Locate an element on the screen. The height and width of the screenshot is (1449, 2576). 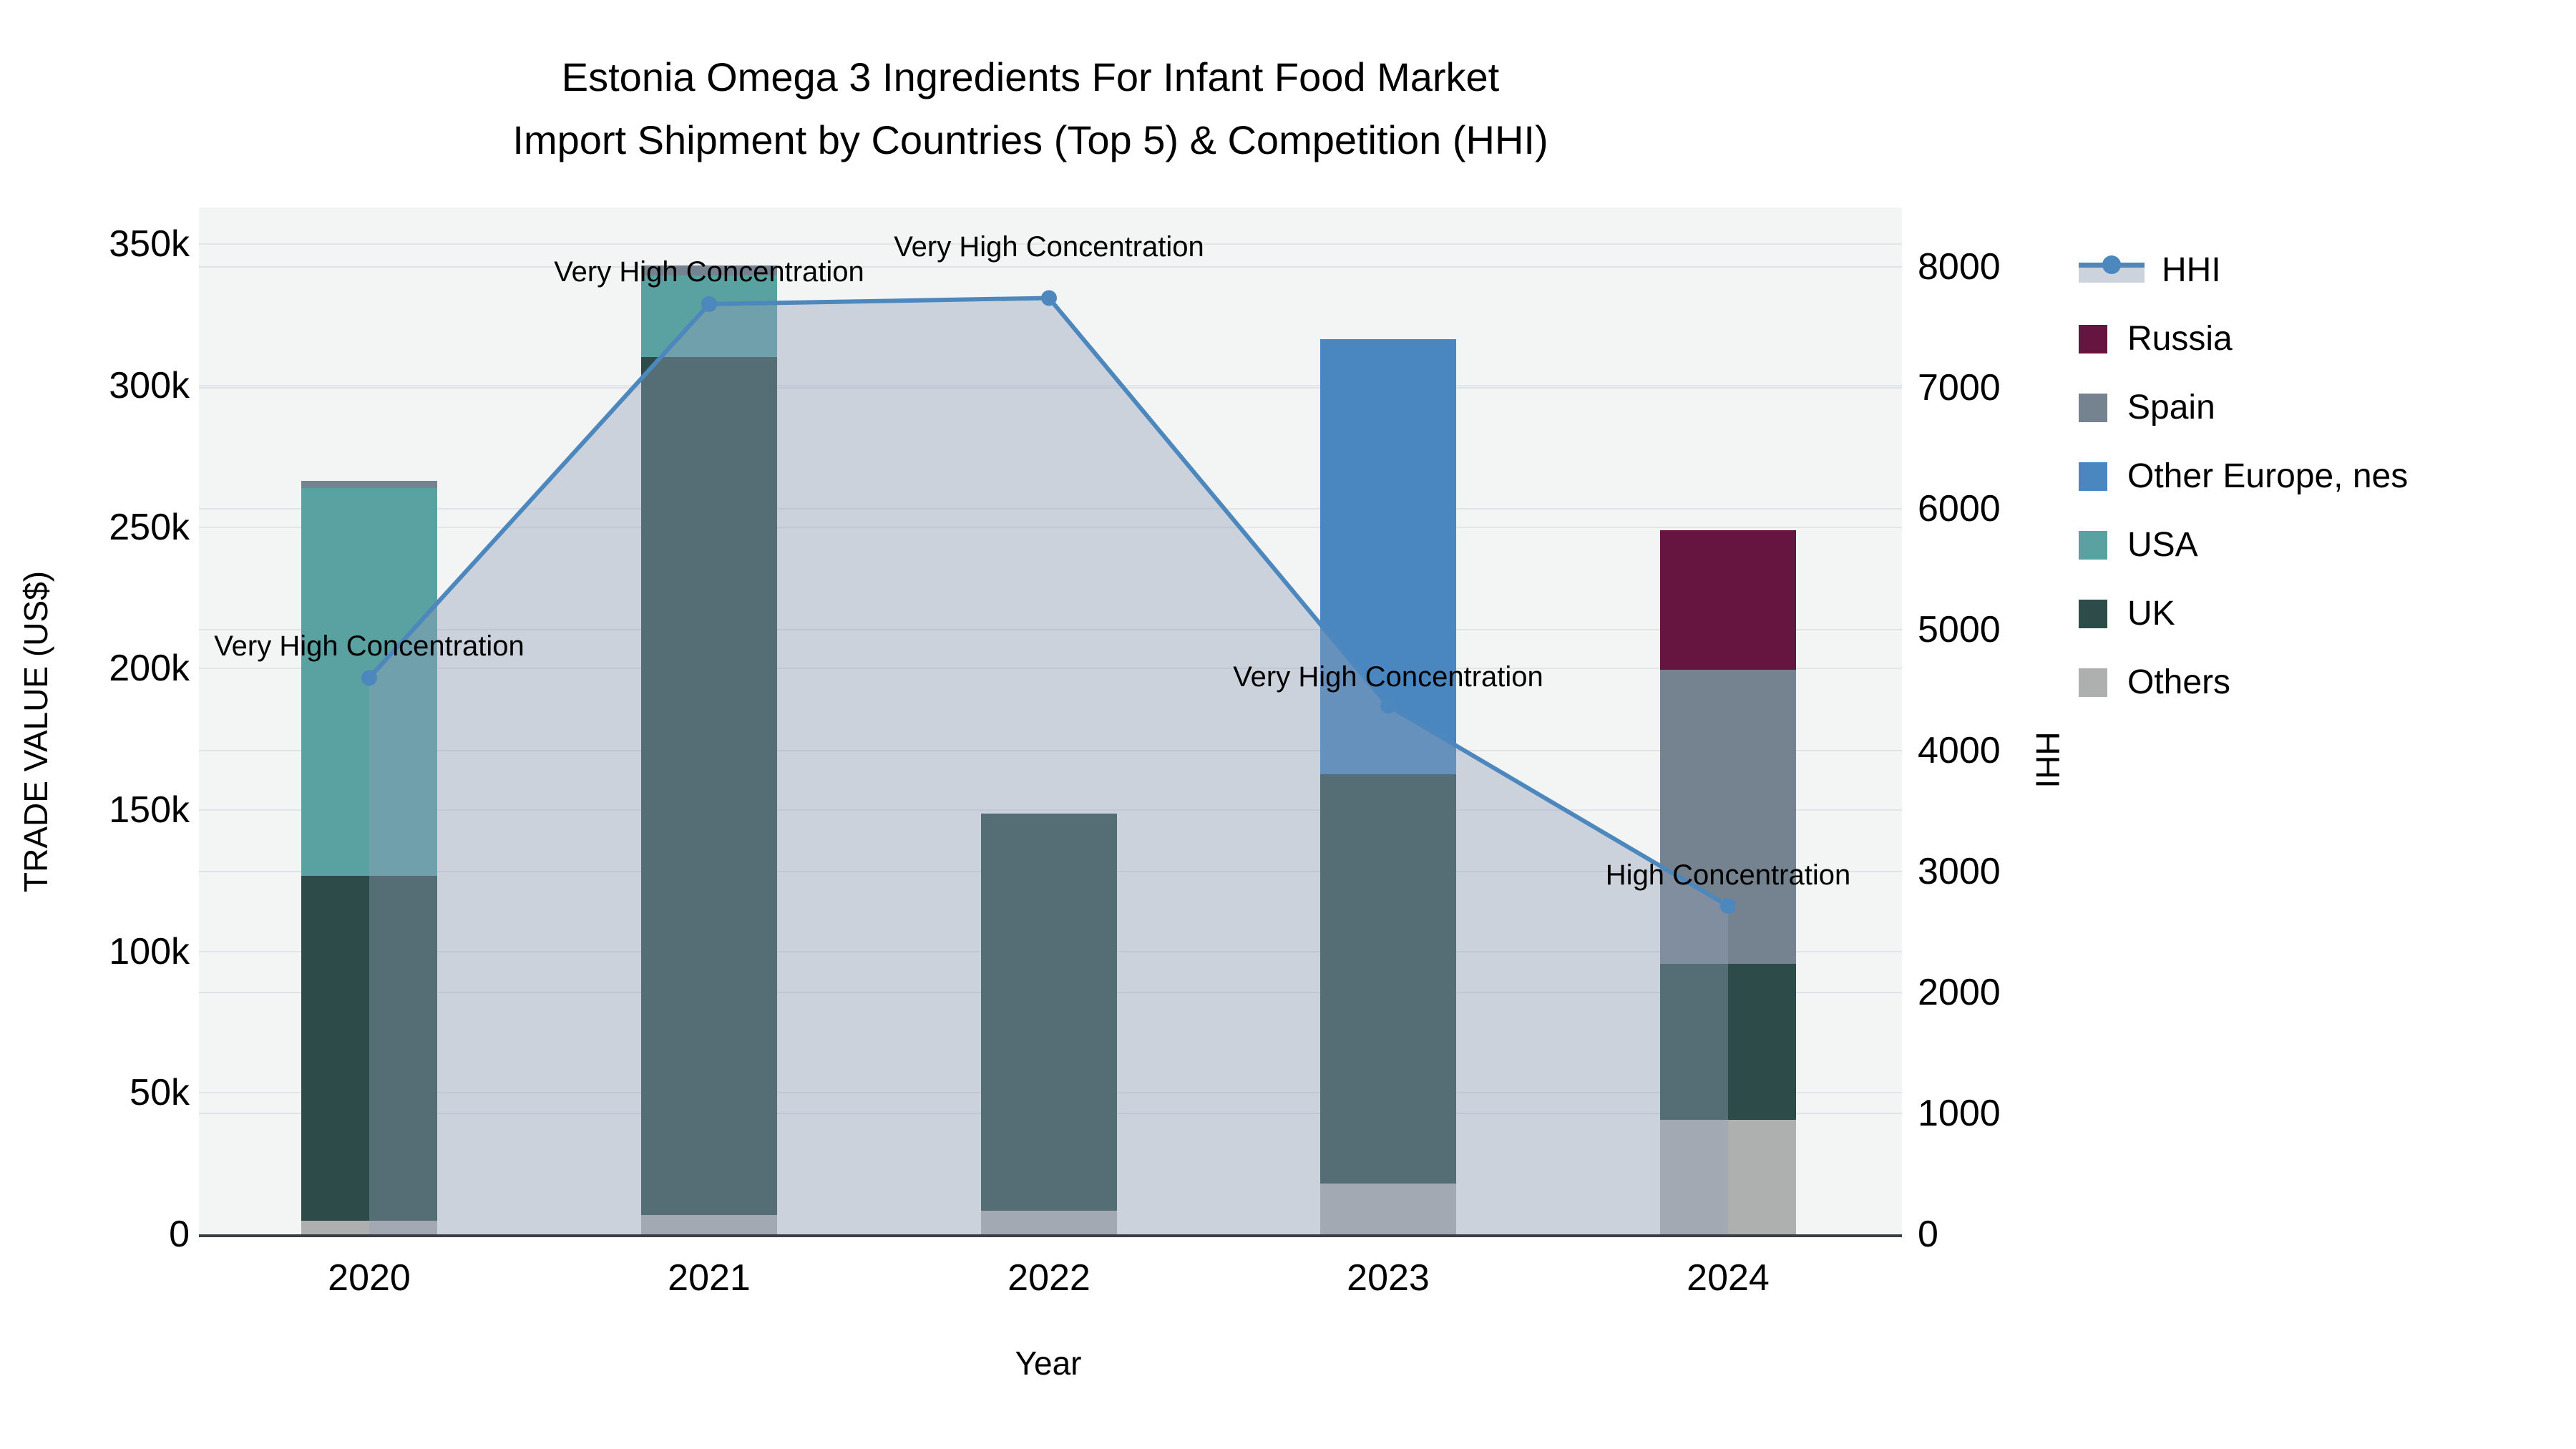
legend-item-spain: Spain is located at coordinates (2243, 408).